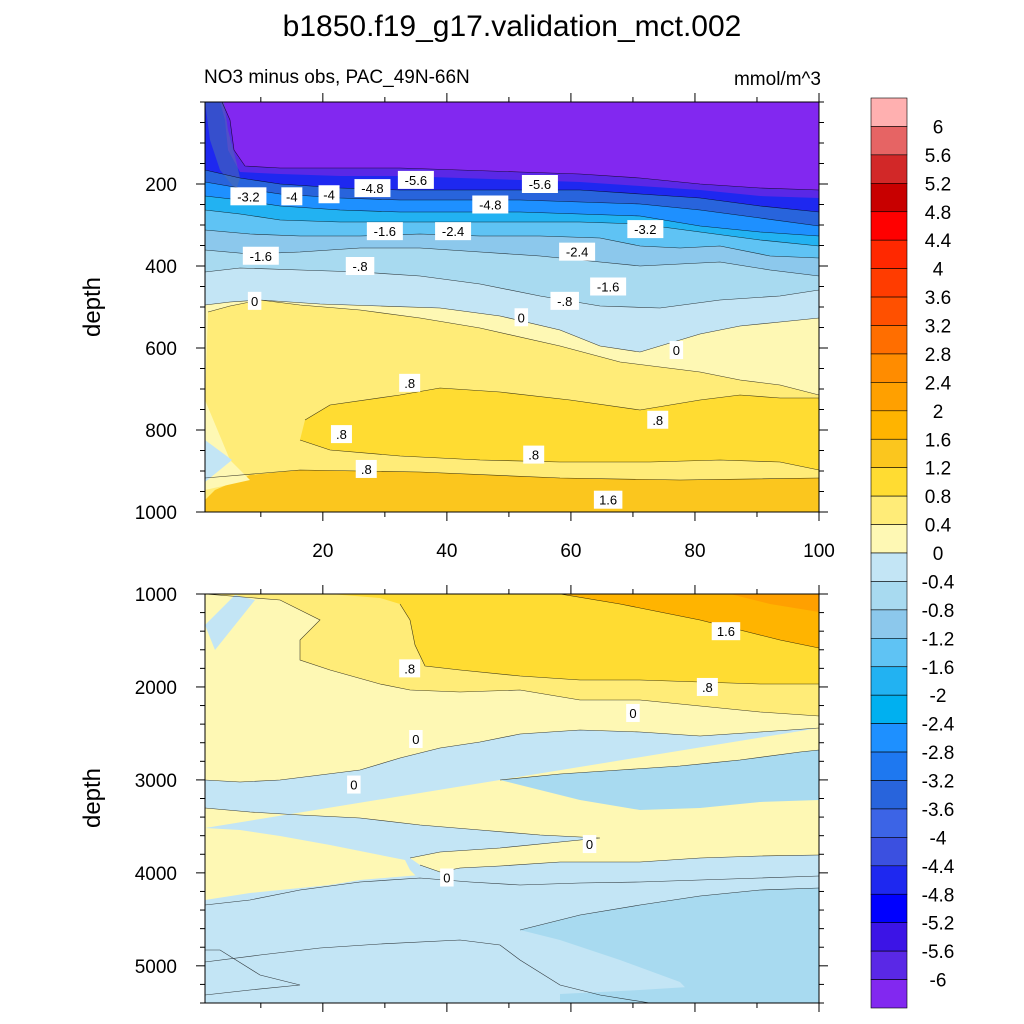 The image size is (1024, 1024). I want to click on contour-label: -.8, so click(360, 266).